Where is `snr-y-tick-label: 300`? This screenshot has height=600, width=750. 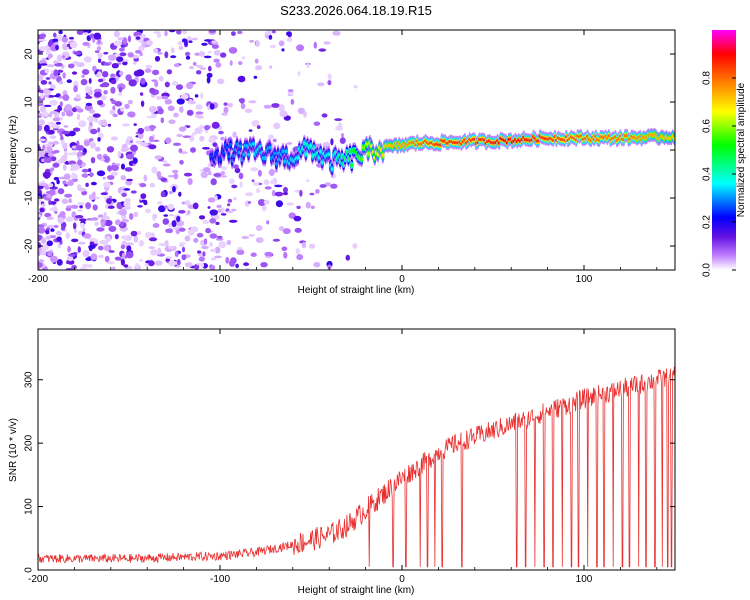
snr-y-tick-label: 300 is located at coordinates (29, 379).